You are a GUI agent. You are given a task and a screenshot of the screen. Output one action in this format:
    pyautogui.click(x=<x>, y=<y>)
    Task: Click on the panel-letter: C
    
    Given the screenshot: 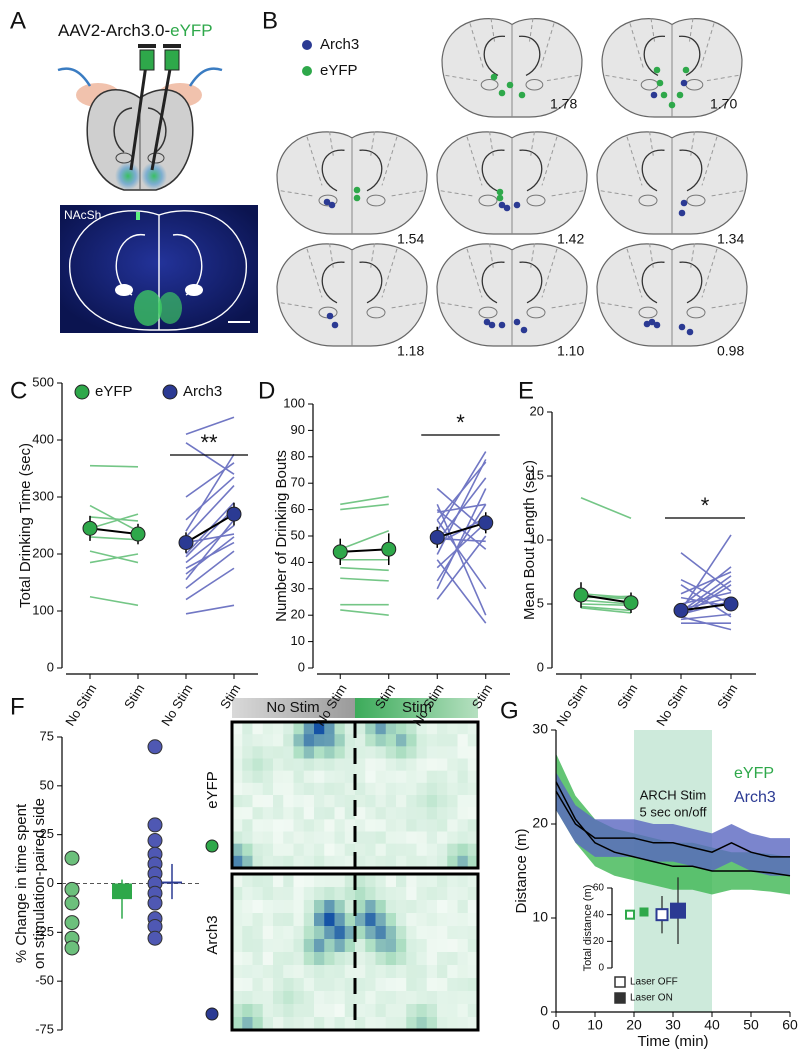 What is the action you would take?
    pyautogui.click(x=18, y=390)
    